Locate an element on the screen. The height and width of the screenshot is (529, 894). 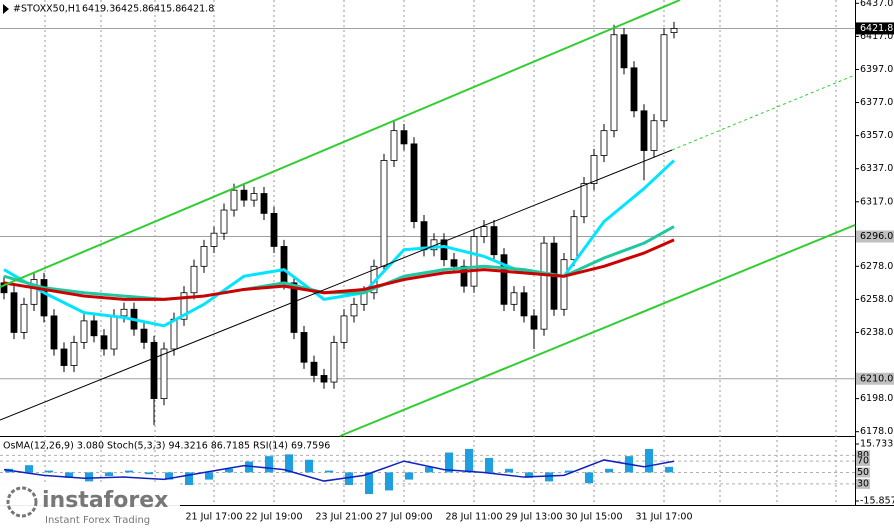
y-tick-label: 6377.0 is located at coordinates (876, 102).